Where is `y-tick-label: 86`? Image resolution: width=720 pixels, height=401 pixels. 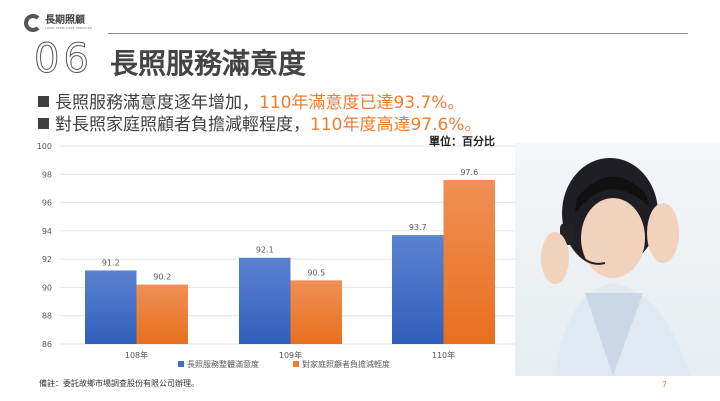
y-tick-label: 86 is located at coordinates (47, 344).